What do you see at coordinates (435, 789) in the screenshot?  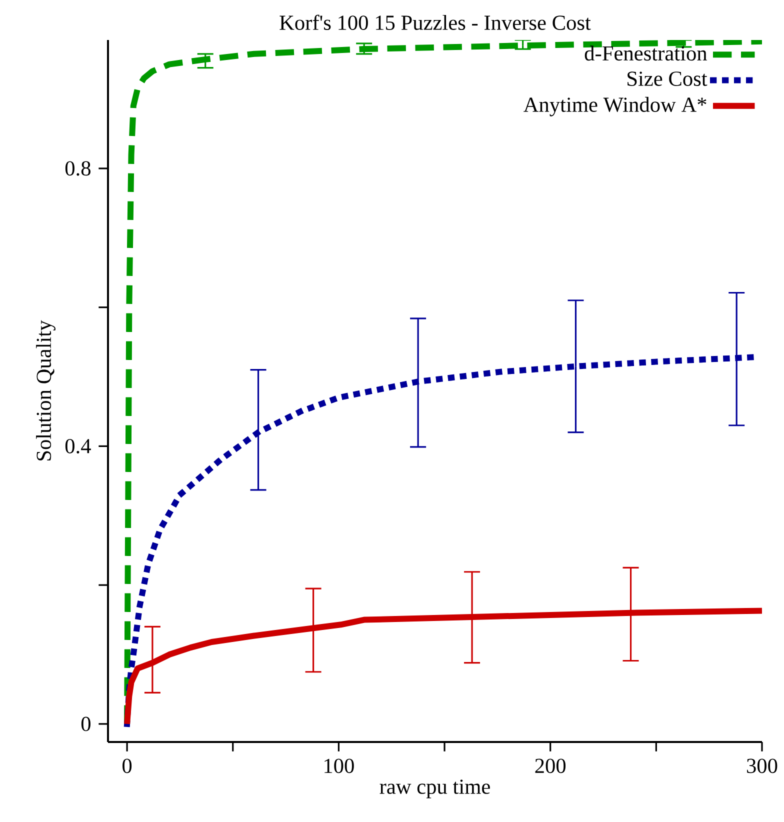 I see `x-axis-title: raw cpu time` at bounding box center [435, 789].